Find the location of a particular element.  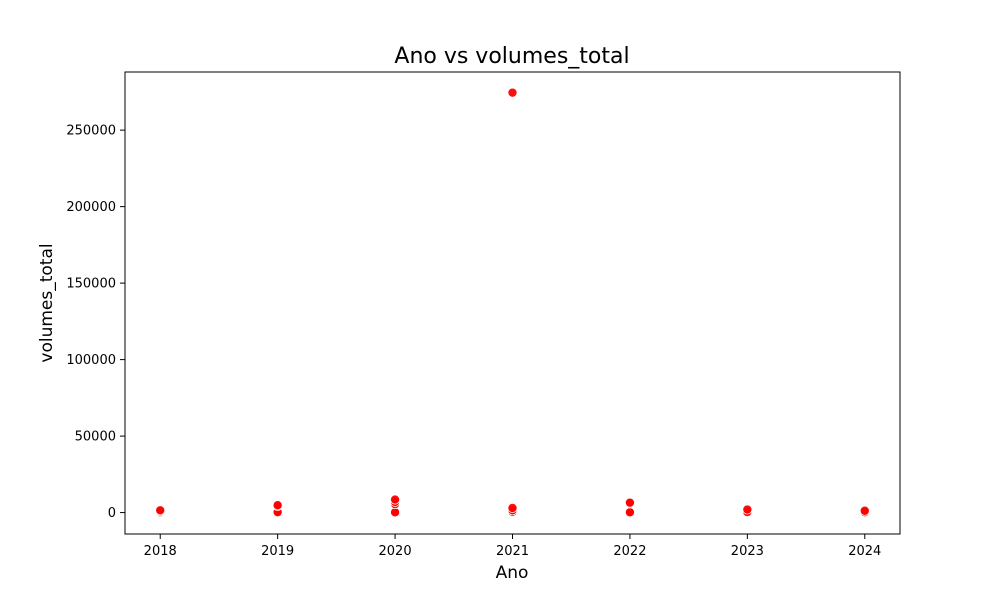

y-tick-label: 150000 is located at coordinates (91, 284).